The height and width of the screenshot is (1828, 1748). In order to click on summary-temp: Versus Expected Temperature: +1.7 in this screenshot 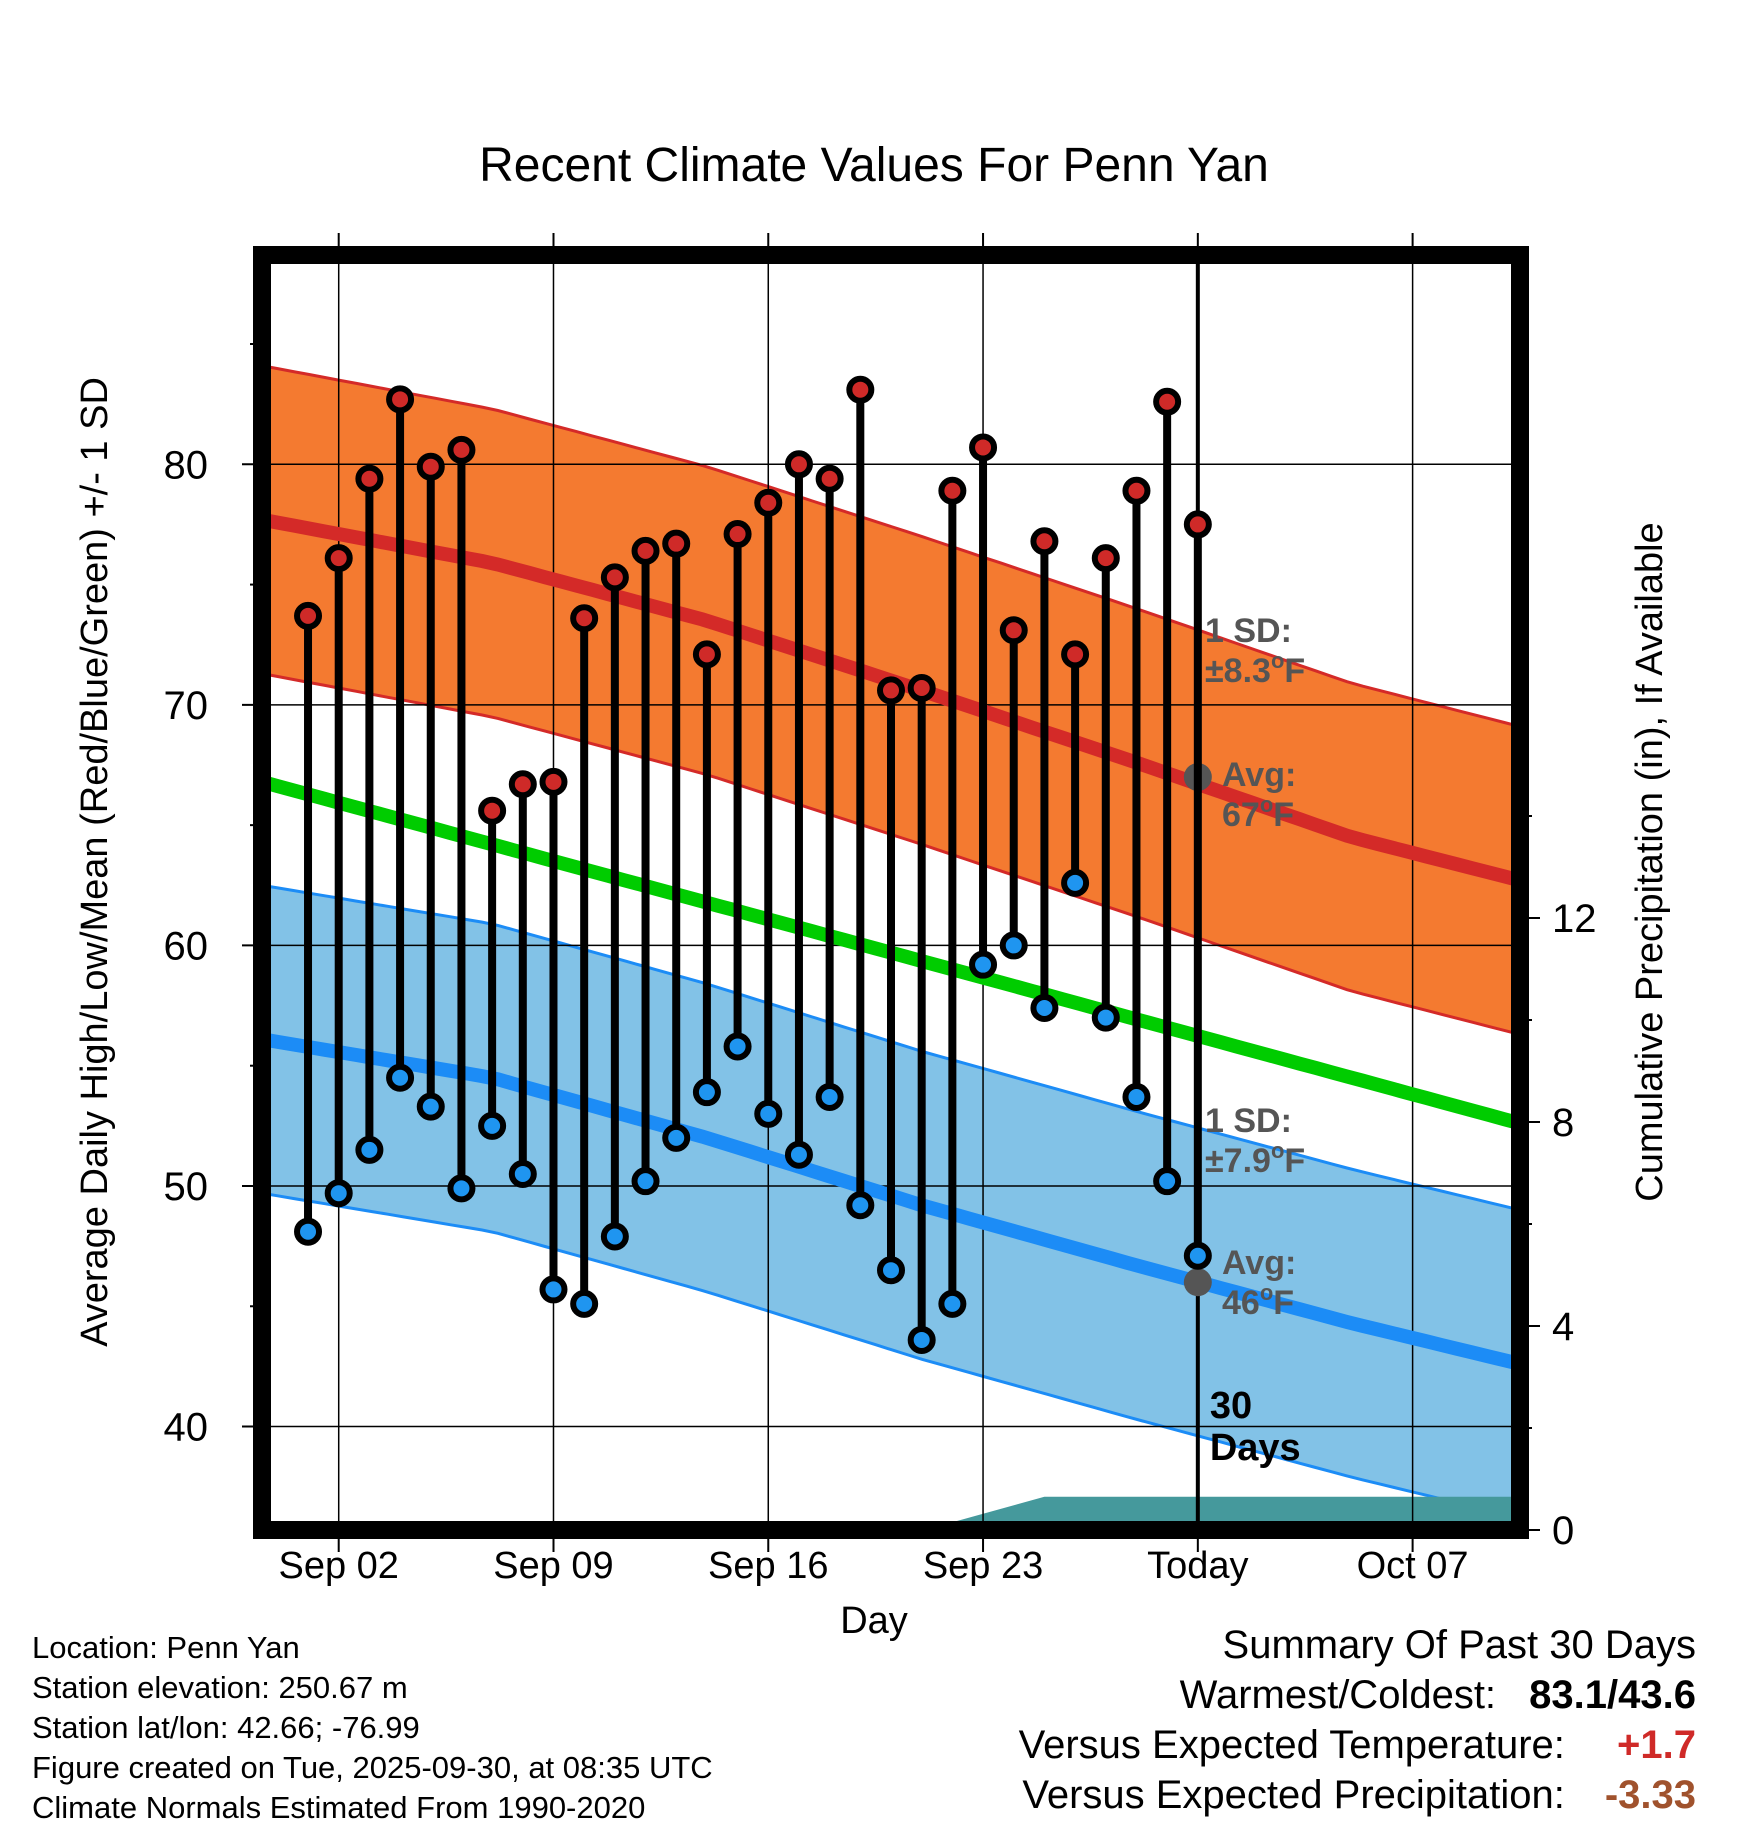, I will do `click(1357, 1745)`.